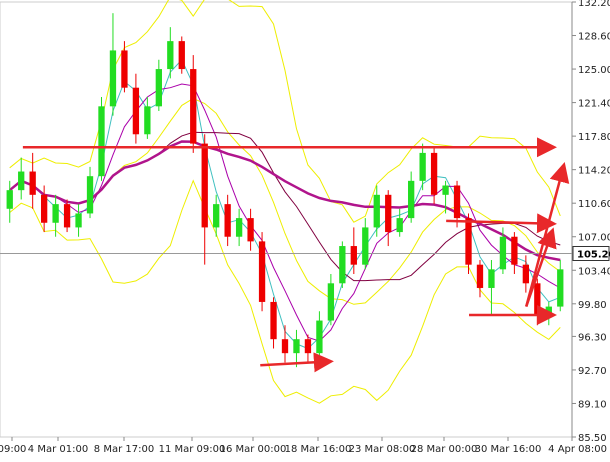 The image size is (610, 462). What do you see at coordinates (594, 238) in the screenshot?
I see `y-tick-label: 107.00` at bounding box center [594, 238].